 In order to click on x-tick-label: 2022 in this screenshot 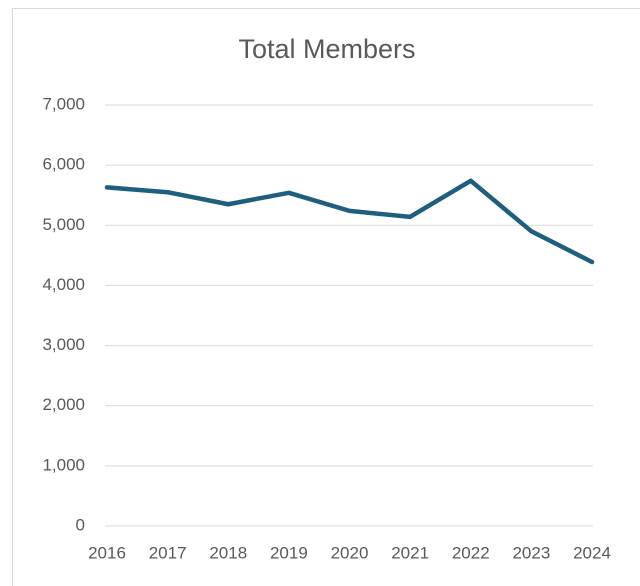, I will do `click(471, 552)`.